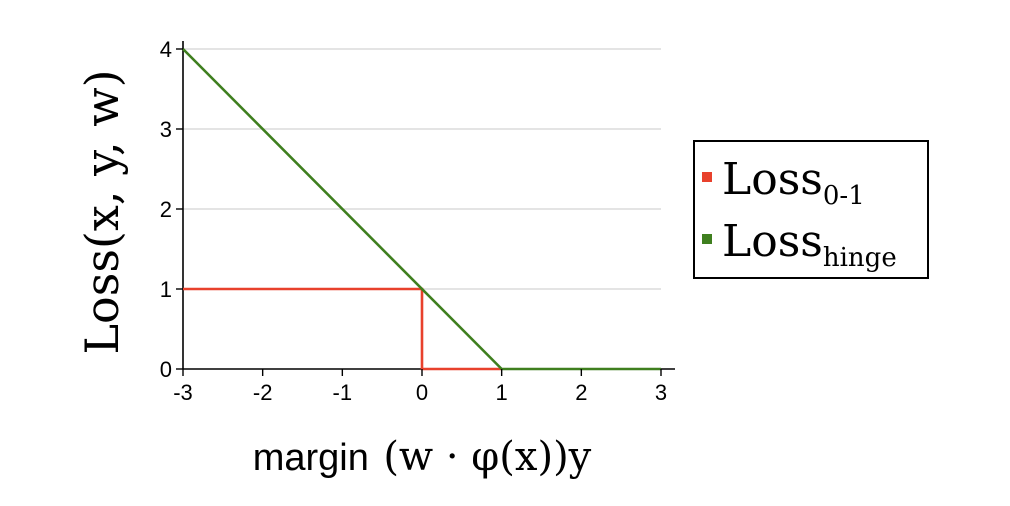 Image resolution: width=1010 pixels, height=506 pixels. What do you see at coordinates (502, 392) in the screenshot?
I see `x-tick-label: 1` at bounding box center [502, 392].